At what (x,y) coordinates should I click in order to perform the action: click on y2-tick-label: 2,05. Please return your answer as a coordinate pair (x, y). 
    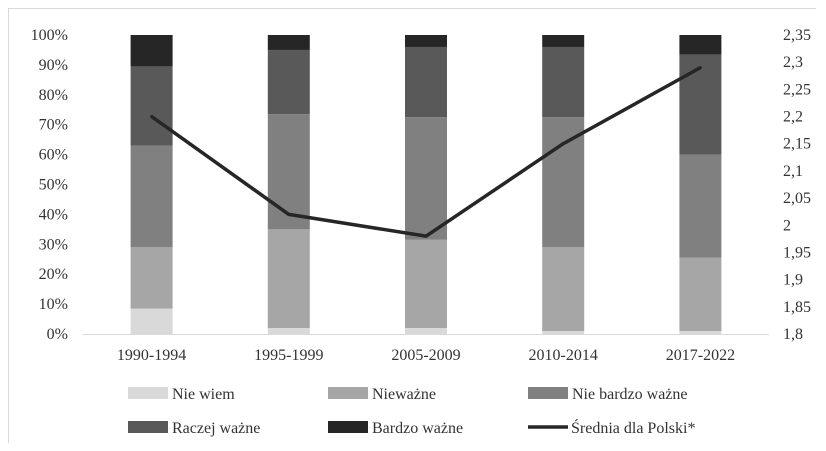
    Looking at the image, I should click on (797, 198).